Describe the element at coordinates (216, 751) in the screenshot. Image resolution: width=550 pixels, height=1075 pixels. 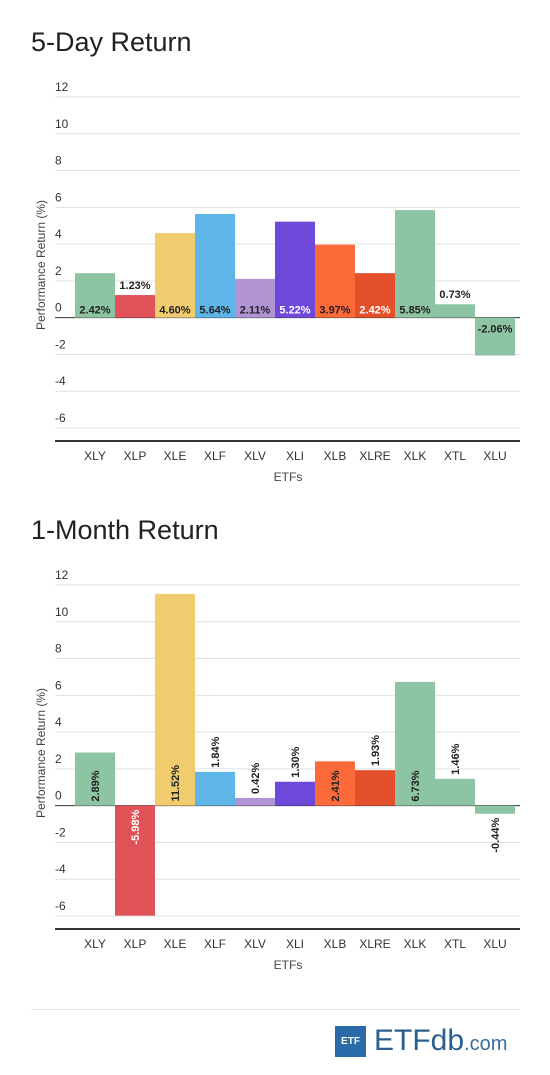
I see `data-label: 1.84%` at that location.